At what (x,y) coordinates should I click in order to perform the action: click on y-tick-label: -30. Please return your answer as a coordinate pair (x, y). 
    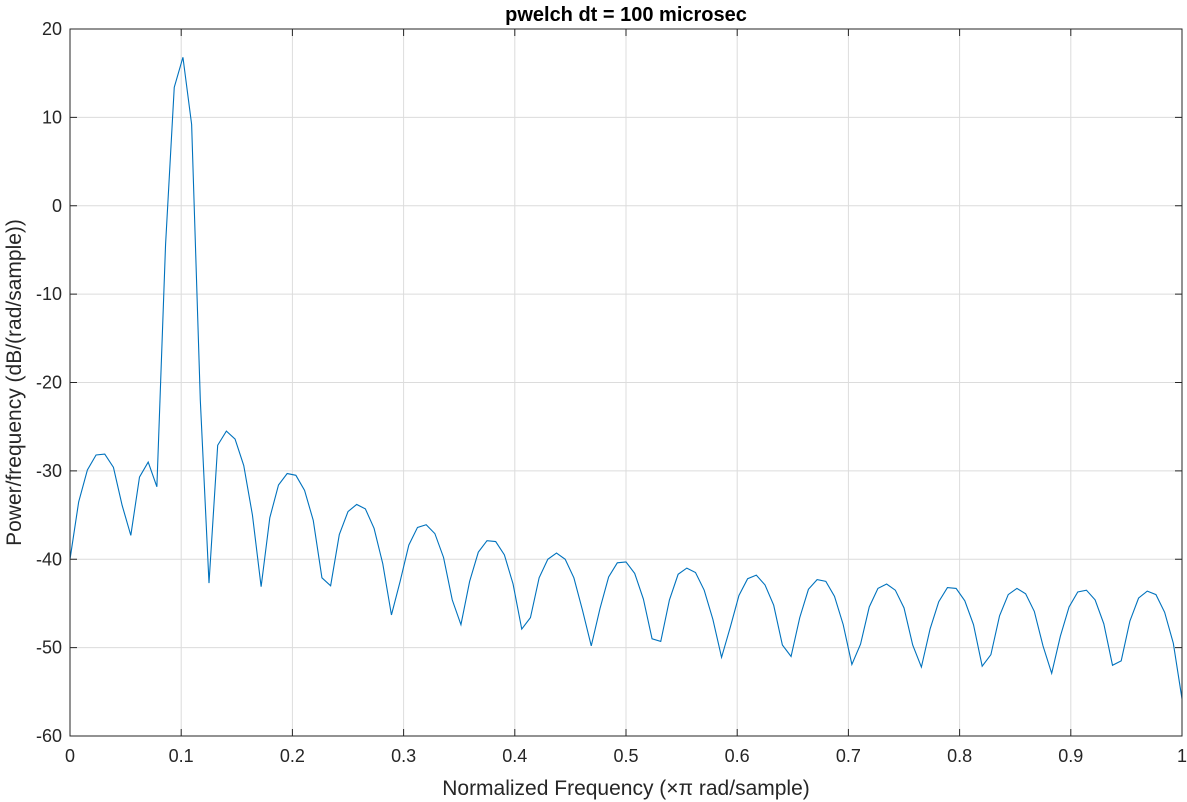
    Looking at the image, I should click on (49, 471).